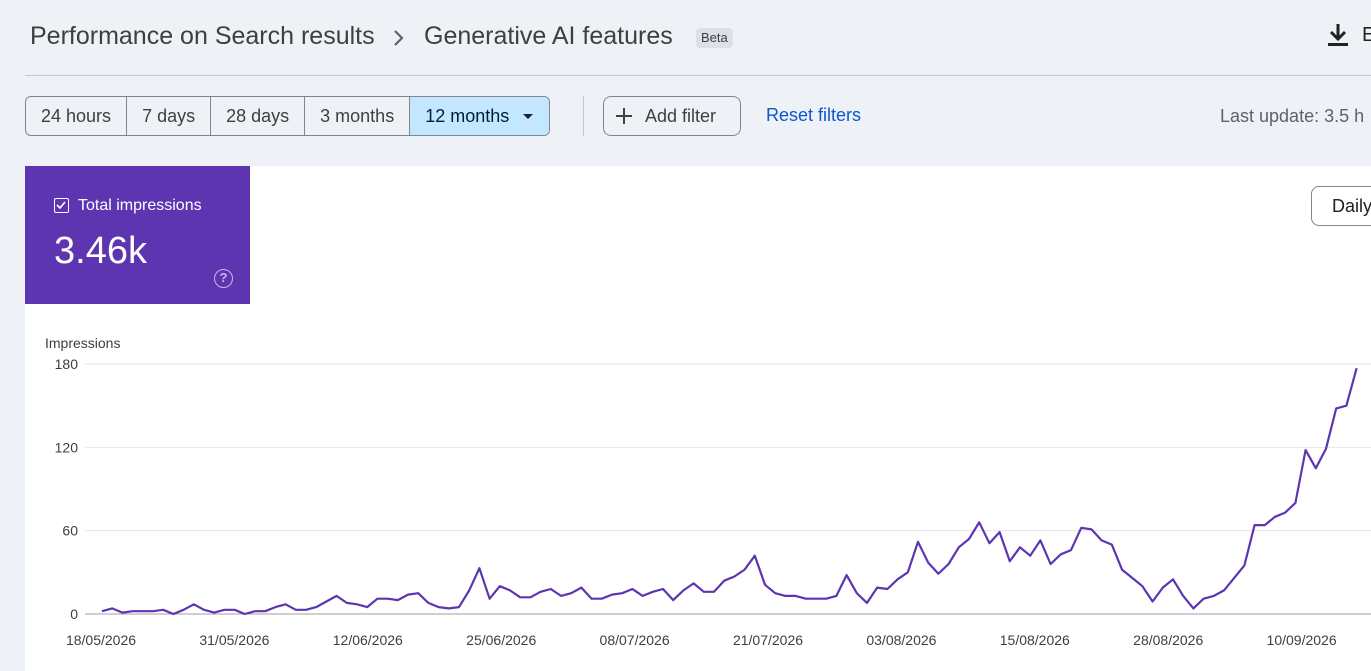 This screenshot has height=671, width=1371. What do you see at coordinates (768, 640) in the screenshot?
I see `x-tick-label: 21/07/2026` at bounding box center [768, 640].